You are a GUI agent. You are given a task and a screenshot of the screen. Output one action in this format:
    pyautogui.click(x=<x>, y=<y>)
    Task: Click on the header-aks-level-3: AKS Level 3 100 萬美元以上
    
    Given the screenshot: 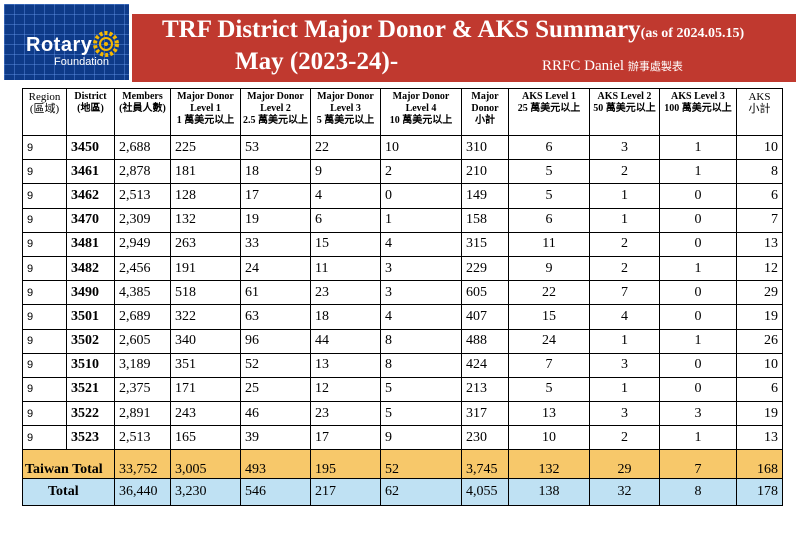 What is the action you would take?
    pyautogui.click(x=698, y=112)
    